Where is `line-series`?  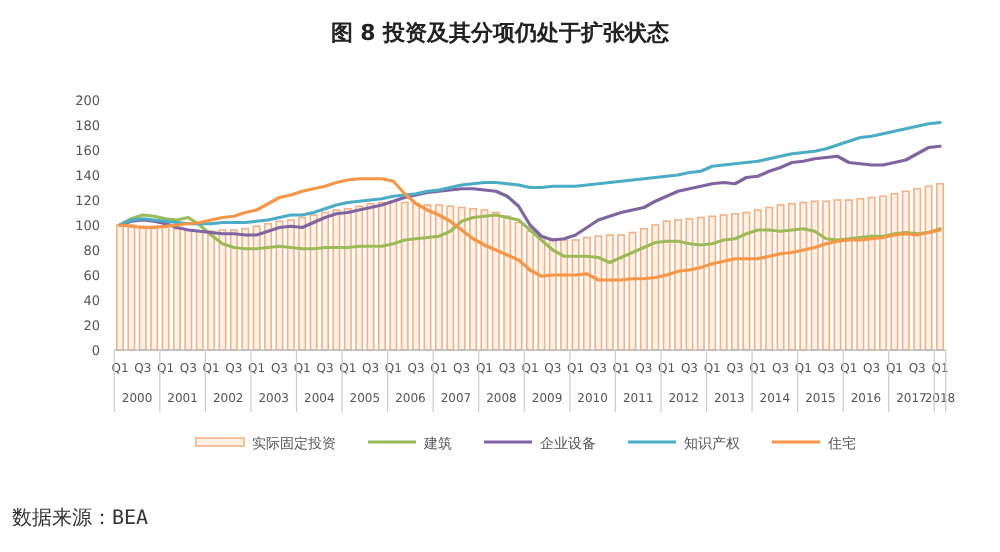 line-series is located at coordinates (530, 239).